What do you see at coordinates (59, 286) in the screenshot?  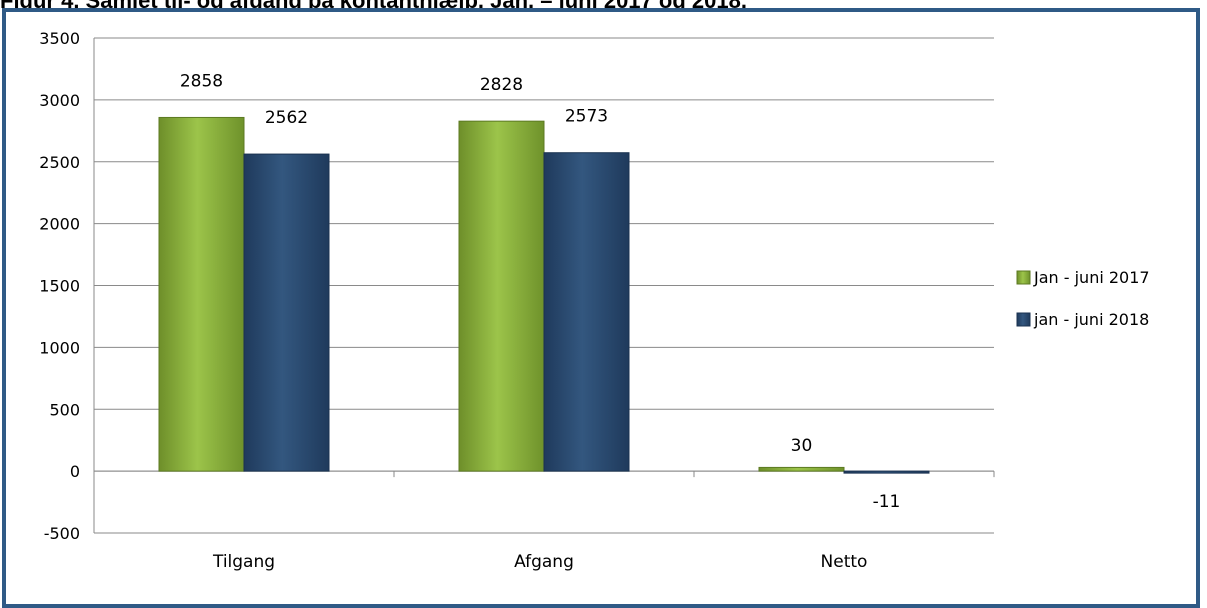 I see `y-tick-label: 1500` at bounding box center [59, 286].